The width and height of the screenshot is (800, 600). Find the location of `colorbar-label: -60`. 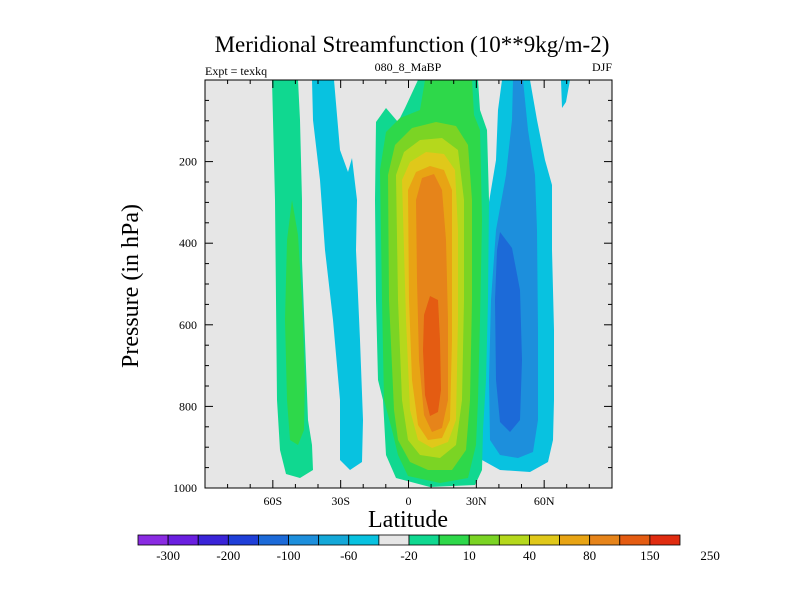

colorbar-label: -60 is located at coordinates (348, 555).